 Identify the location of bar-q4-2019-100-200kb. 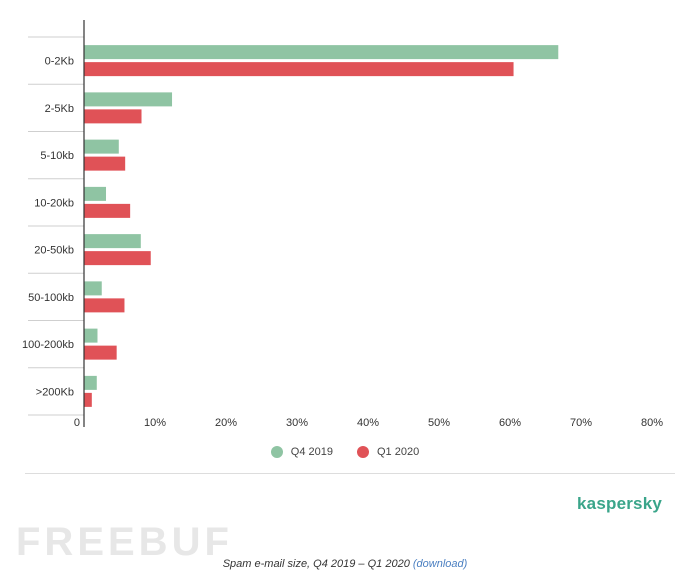
(91, 335).